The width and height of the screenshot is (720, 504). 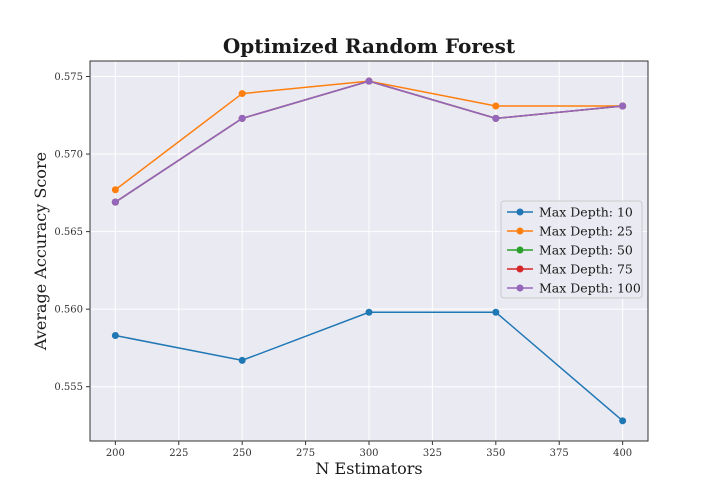 What do you see at coordinates (586, 250) in the screenshot?
I see `legend-label: Max Depth: 50` at bounding box center [586, 250].